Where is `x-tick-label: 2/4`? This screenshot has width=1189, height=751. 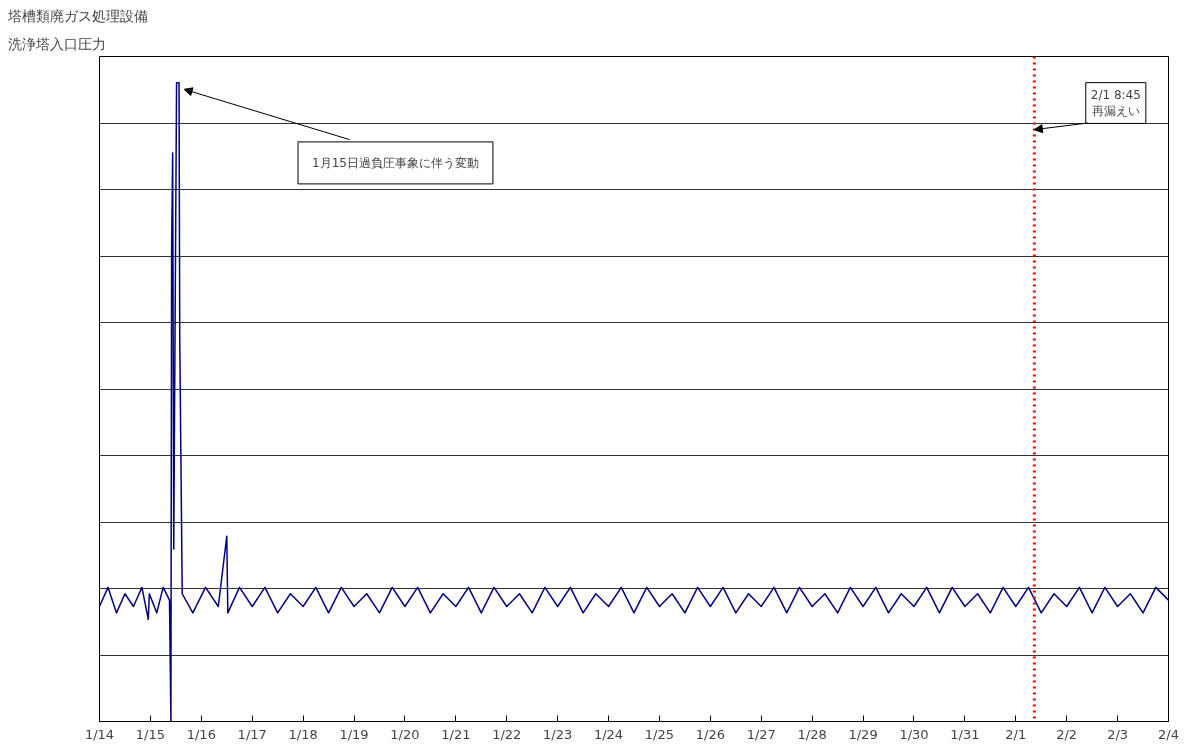
x-tick-label: 2/4 is located at coordinates (1168, 734).